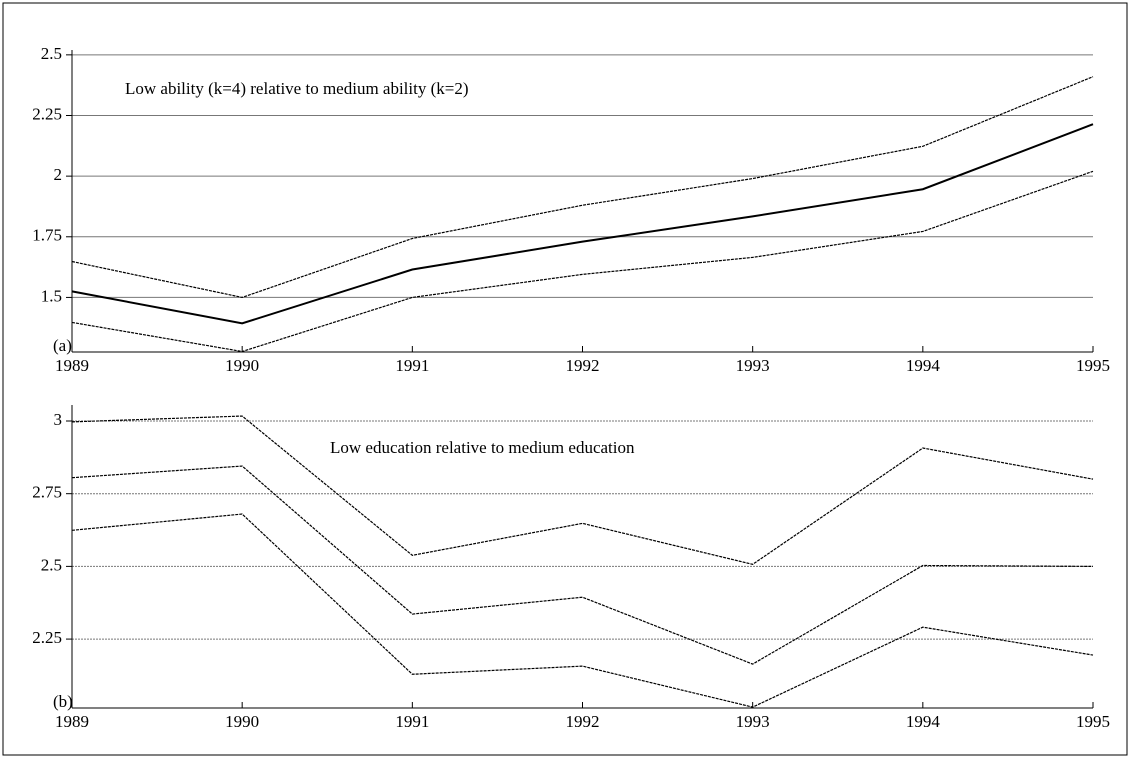 Image resolution: width=1131 pixels, height=758 pixels. What do you see at coordinates (47, 492) in the screenshot?
I see `y-tick-label: 2.75` at bounding box center [47, 492].